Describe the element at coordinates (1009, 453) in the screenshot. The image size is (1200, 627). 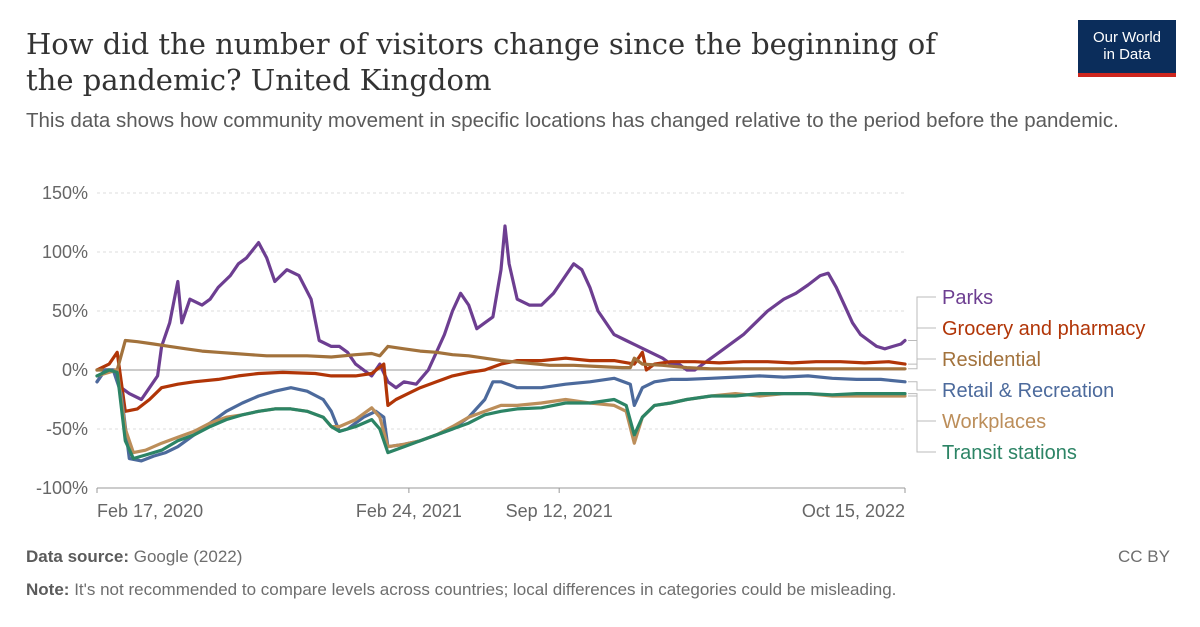
I see `legend-label: Transit stations` at that location.